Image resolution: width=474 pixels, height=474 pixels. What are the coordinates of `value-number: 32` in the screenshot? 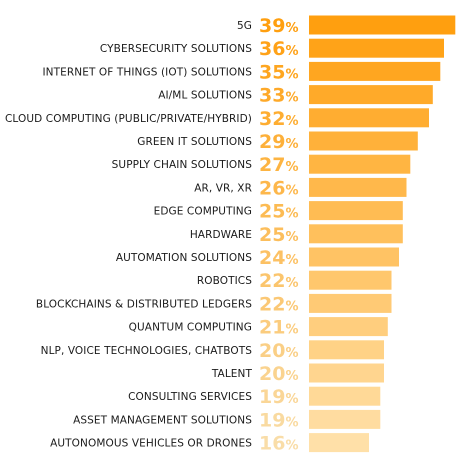 It's located at (272, 119).